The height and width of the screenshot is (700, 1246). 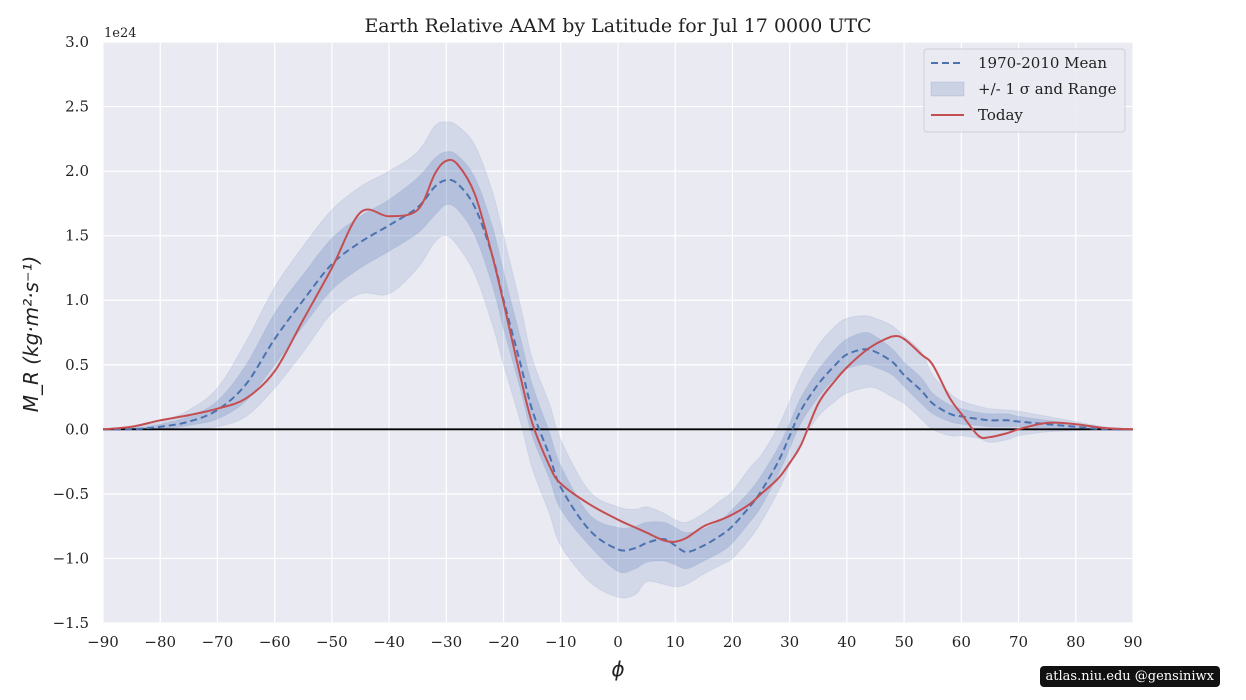 I want to click on x-tick-label: −90, so click(x=103, y=642).